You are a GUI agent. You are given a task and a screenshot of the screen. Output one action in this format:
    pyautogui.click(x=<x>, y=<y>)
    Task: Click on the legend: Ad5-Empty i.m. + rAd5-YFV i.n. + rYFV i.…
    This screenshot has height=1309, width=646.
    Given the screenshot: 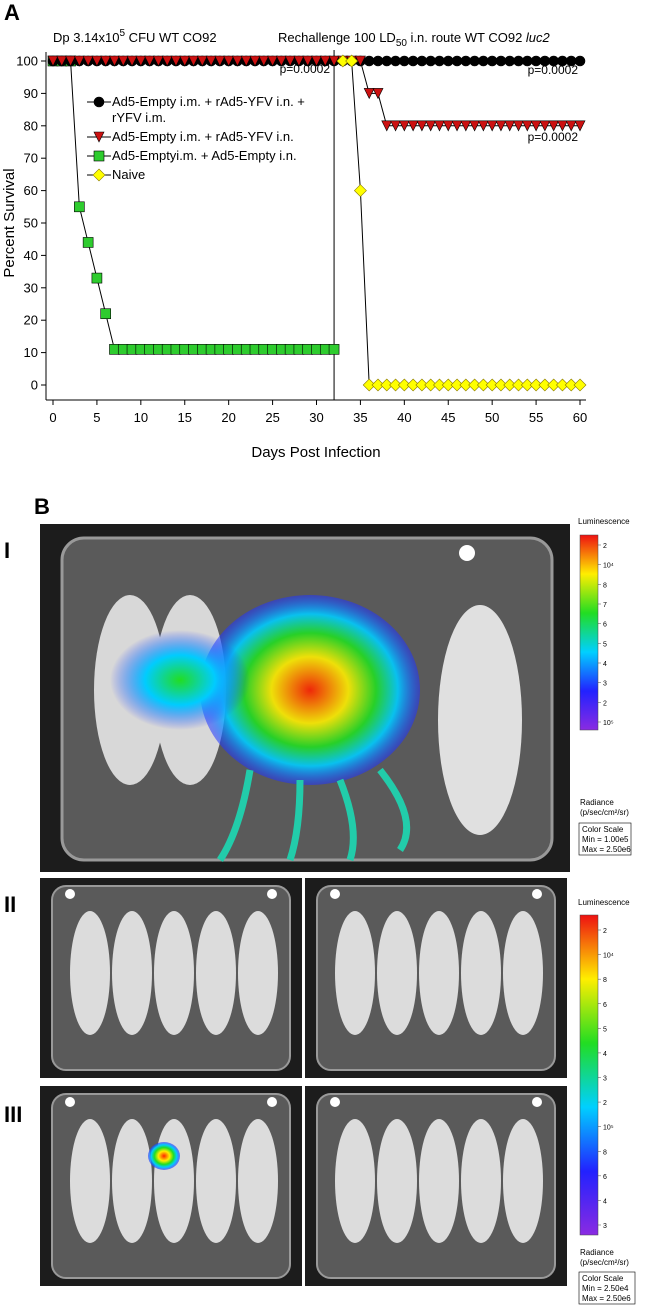 What is the action you would take?
    pyautogui.click(x=211, y=140)
    